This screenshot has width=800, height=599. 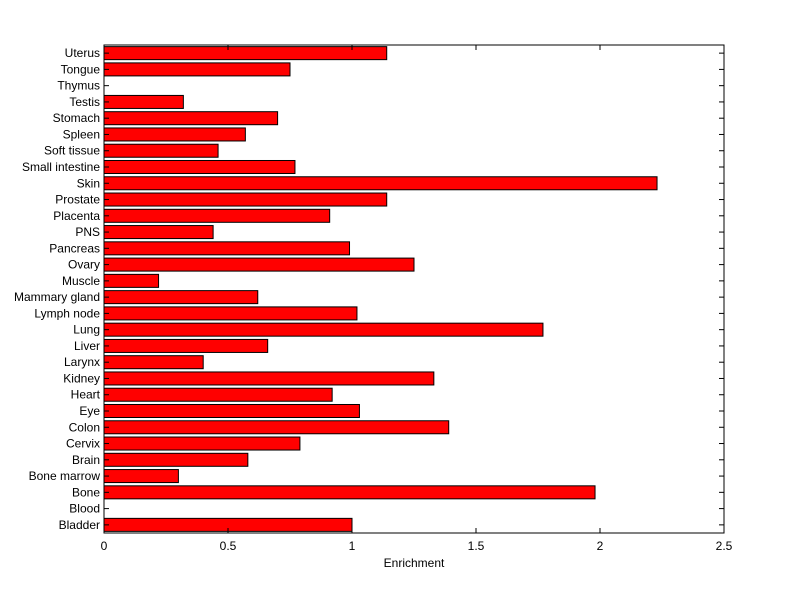 I want to click on bar-larynx, so click(x=153, y=362).